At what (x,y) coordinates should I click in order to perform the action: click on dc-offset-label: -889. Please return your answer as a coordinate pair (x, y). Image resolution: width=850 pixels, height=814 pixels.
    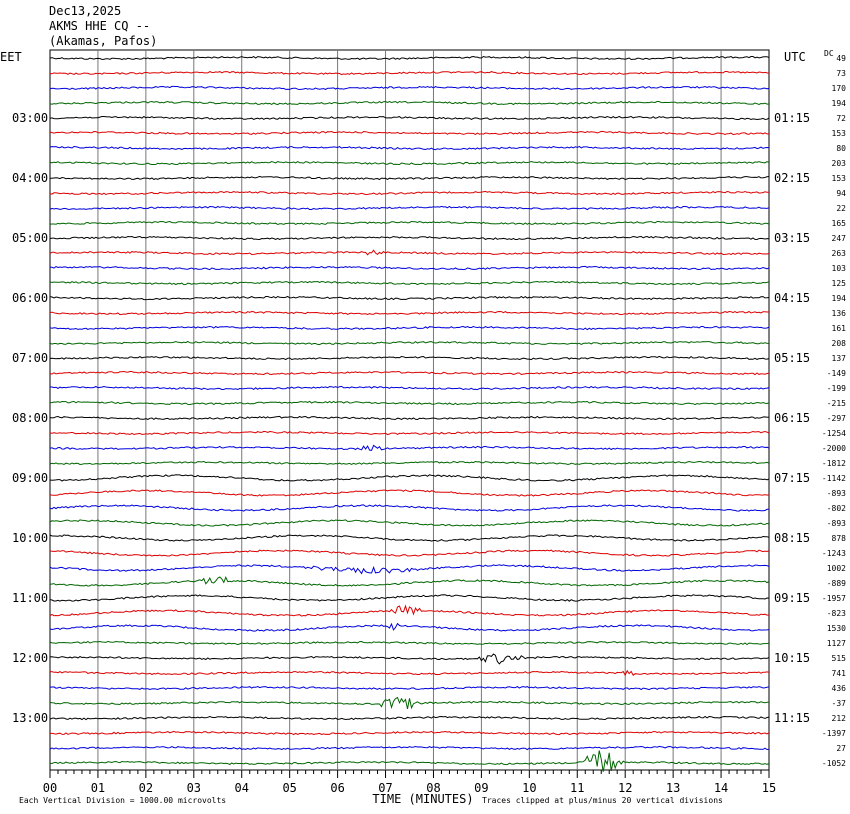
    Looking at the image, I should click on (836, 583).